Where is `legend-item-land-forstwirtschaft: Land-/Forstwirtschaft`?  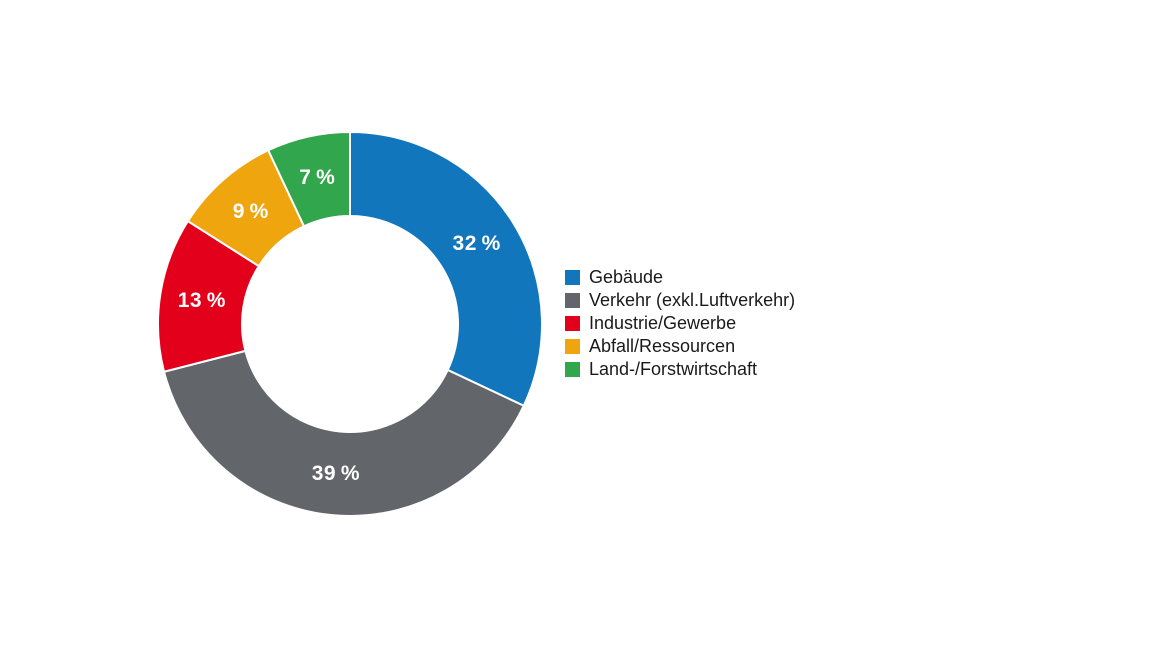
legend-item-land-forstwirtschaft: Land-/Forstwirtschaft is located at coordinates (680, 369).